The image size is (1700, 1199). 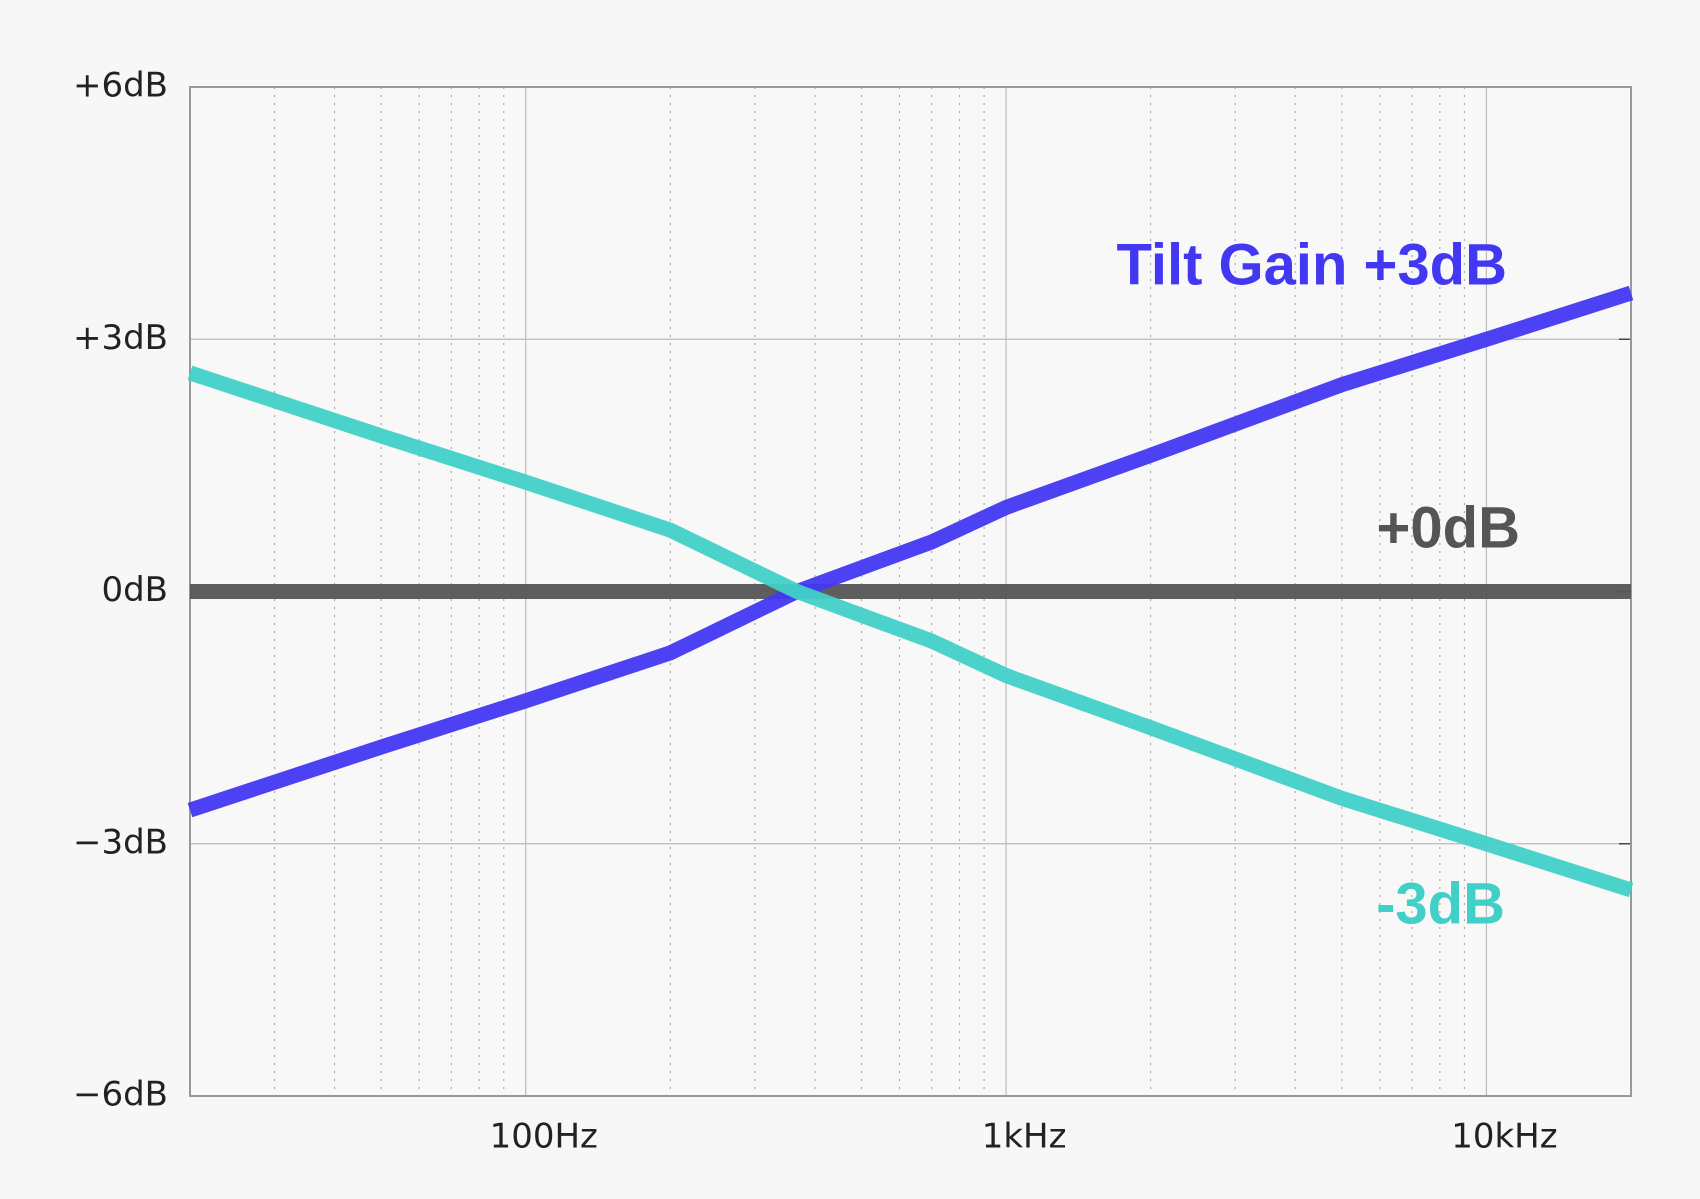 What do you see at coordinates (120, 1095) in the screenshot?
I see `y-tick-label: −6dB` at bounding box center [120, 1095].